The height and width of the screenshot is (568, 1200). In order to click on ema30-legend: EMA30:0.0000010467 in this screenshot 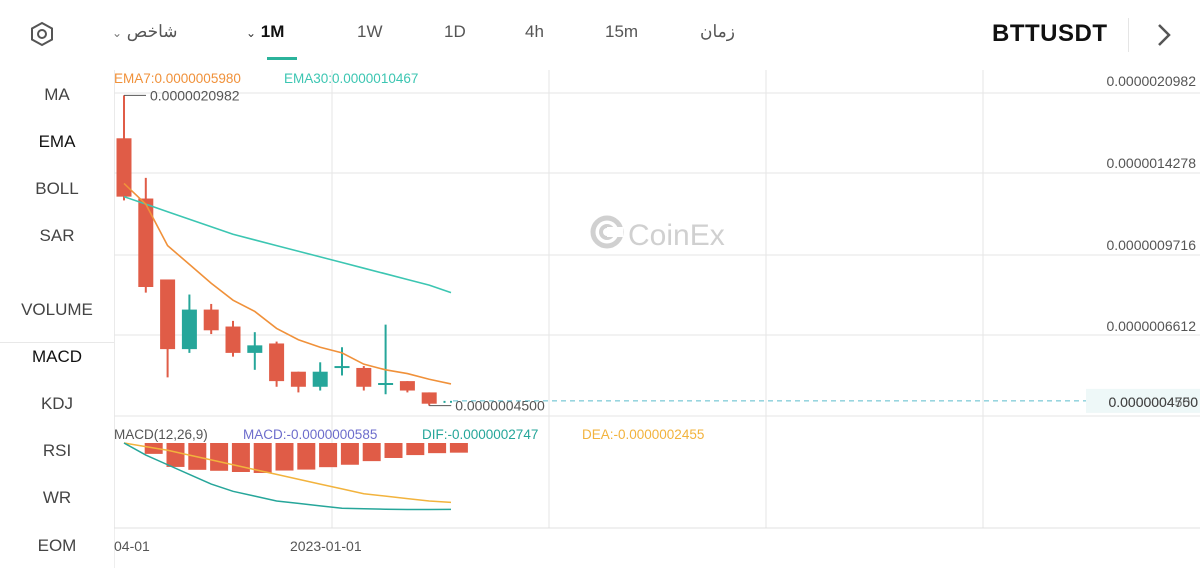, I will do `click(351, 78)`.